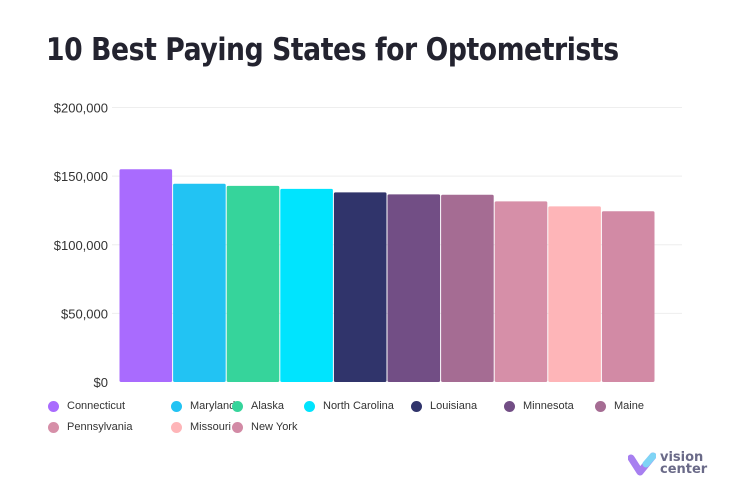  What do you see at coordinates (521, 291) in the screenshot?
I see `bar-pennsylvania` at bounding box center [521, 291].